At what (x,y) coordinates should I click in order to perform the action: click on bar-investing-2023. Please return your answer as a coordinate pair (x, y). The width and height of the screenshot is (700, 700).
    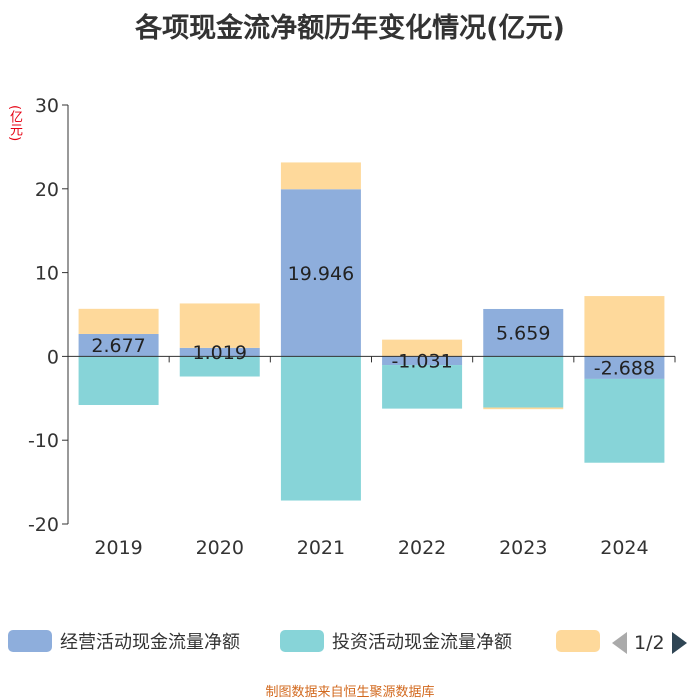
    Looking at the image, I should click on (523, 382).